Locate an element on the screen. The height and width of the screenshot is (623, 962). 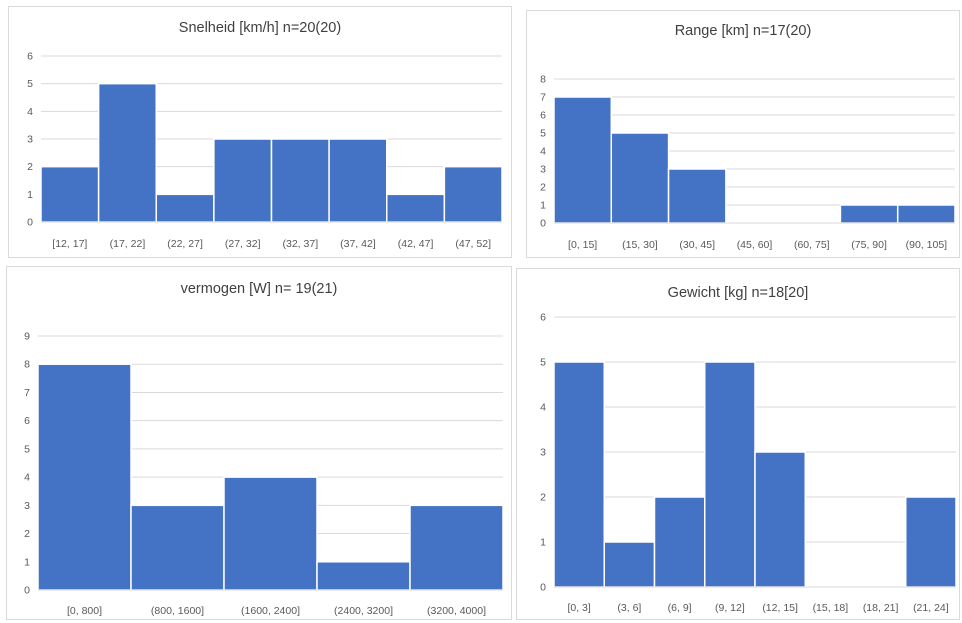
chart-title: Snelheid [km/h] n=20(20) is located at coordinates (260, 28).